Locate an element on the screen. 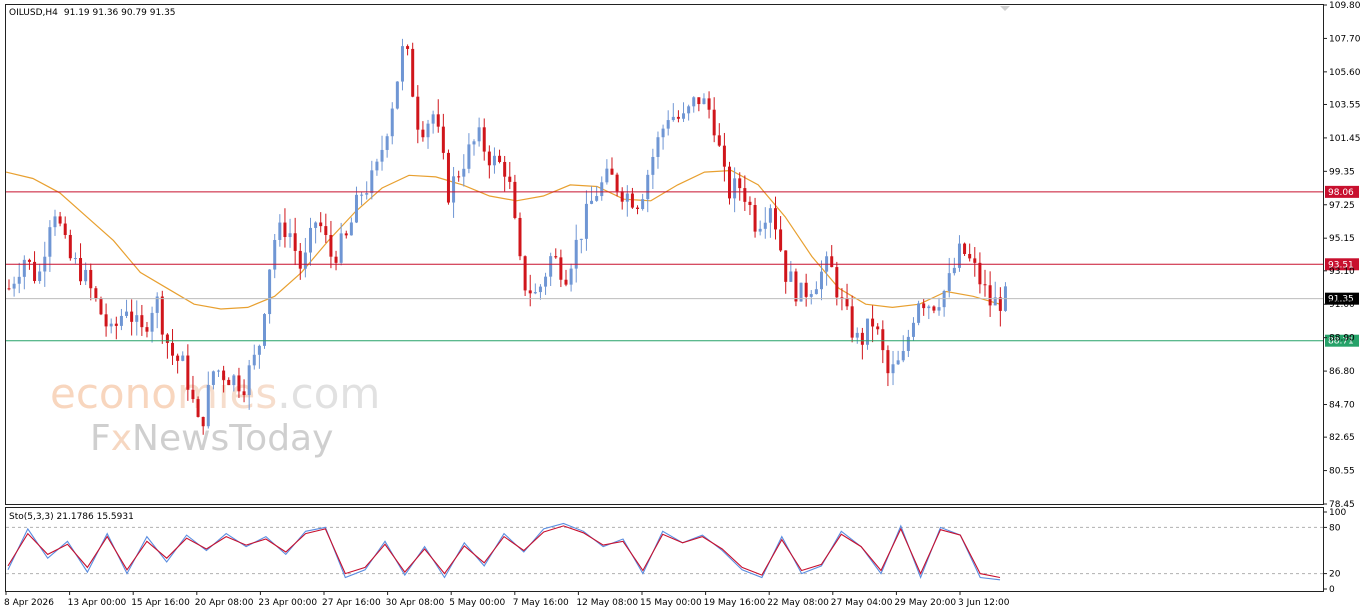 The width and height of the screenshot is (1366, 615). price-tick-label: 105.60 is located at coordinates (1345, 73).